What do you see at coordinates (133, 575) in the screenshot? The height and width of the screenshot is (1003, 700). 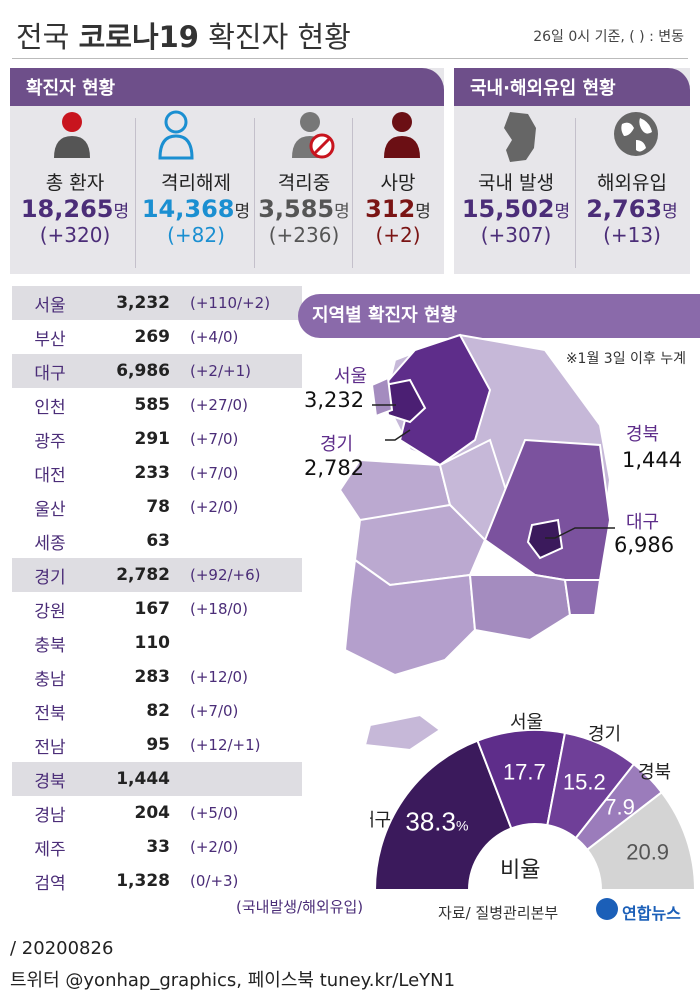 I see `region-value: 2,782` at bounding box center [133, 575].